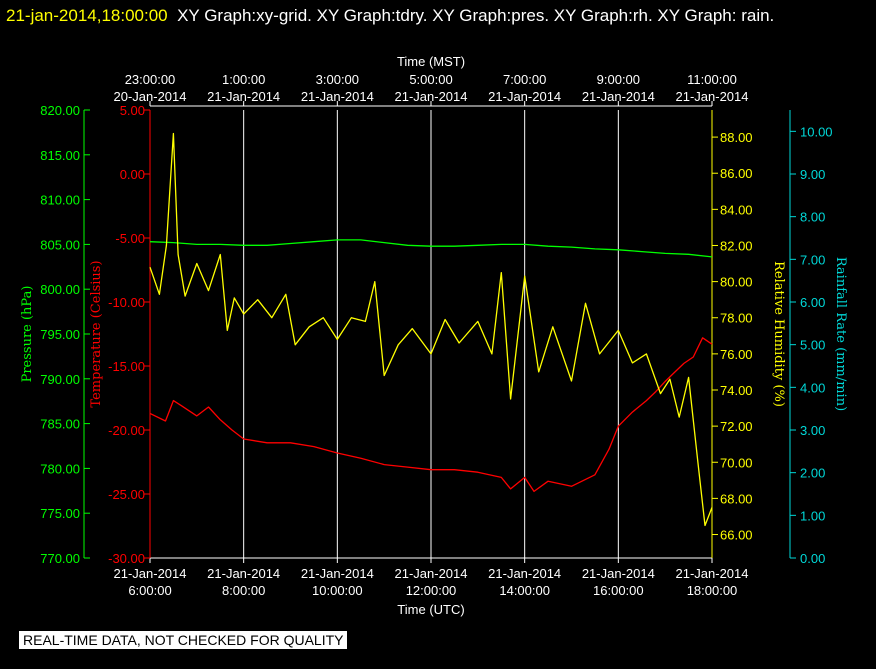 The image size is (876, 669). Describe the element at coordinates (60, 289) in the screenshot. I see `pressure-tick-label: 800.00` at that location.